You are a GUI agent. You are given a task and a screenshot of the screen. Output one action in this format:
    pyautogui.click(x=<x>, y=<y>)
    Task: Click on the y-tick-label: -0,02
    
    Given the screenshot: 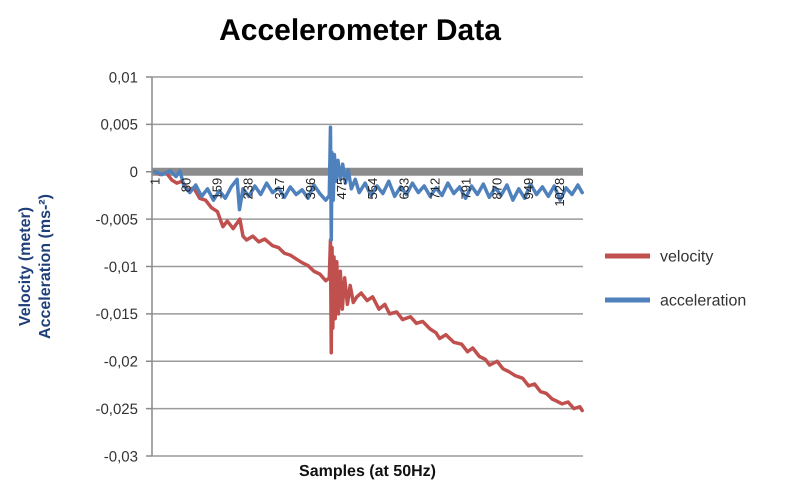 What is the action you would take?
    pyautogui.click(x=121, y=362)
    